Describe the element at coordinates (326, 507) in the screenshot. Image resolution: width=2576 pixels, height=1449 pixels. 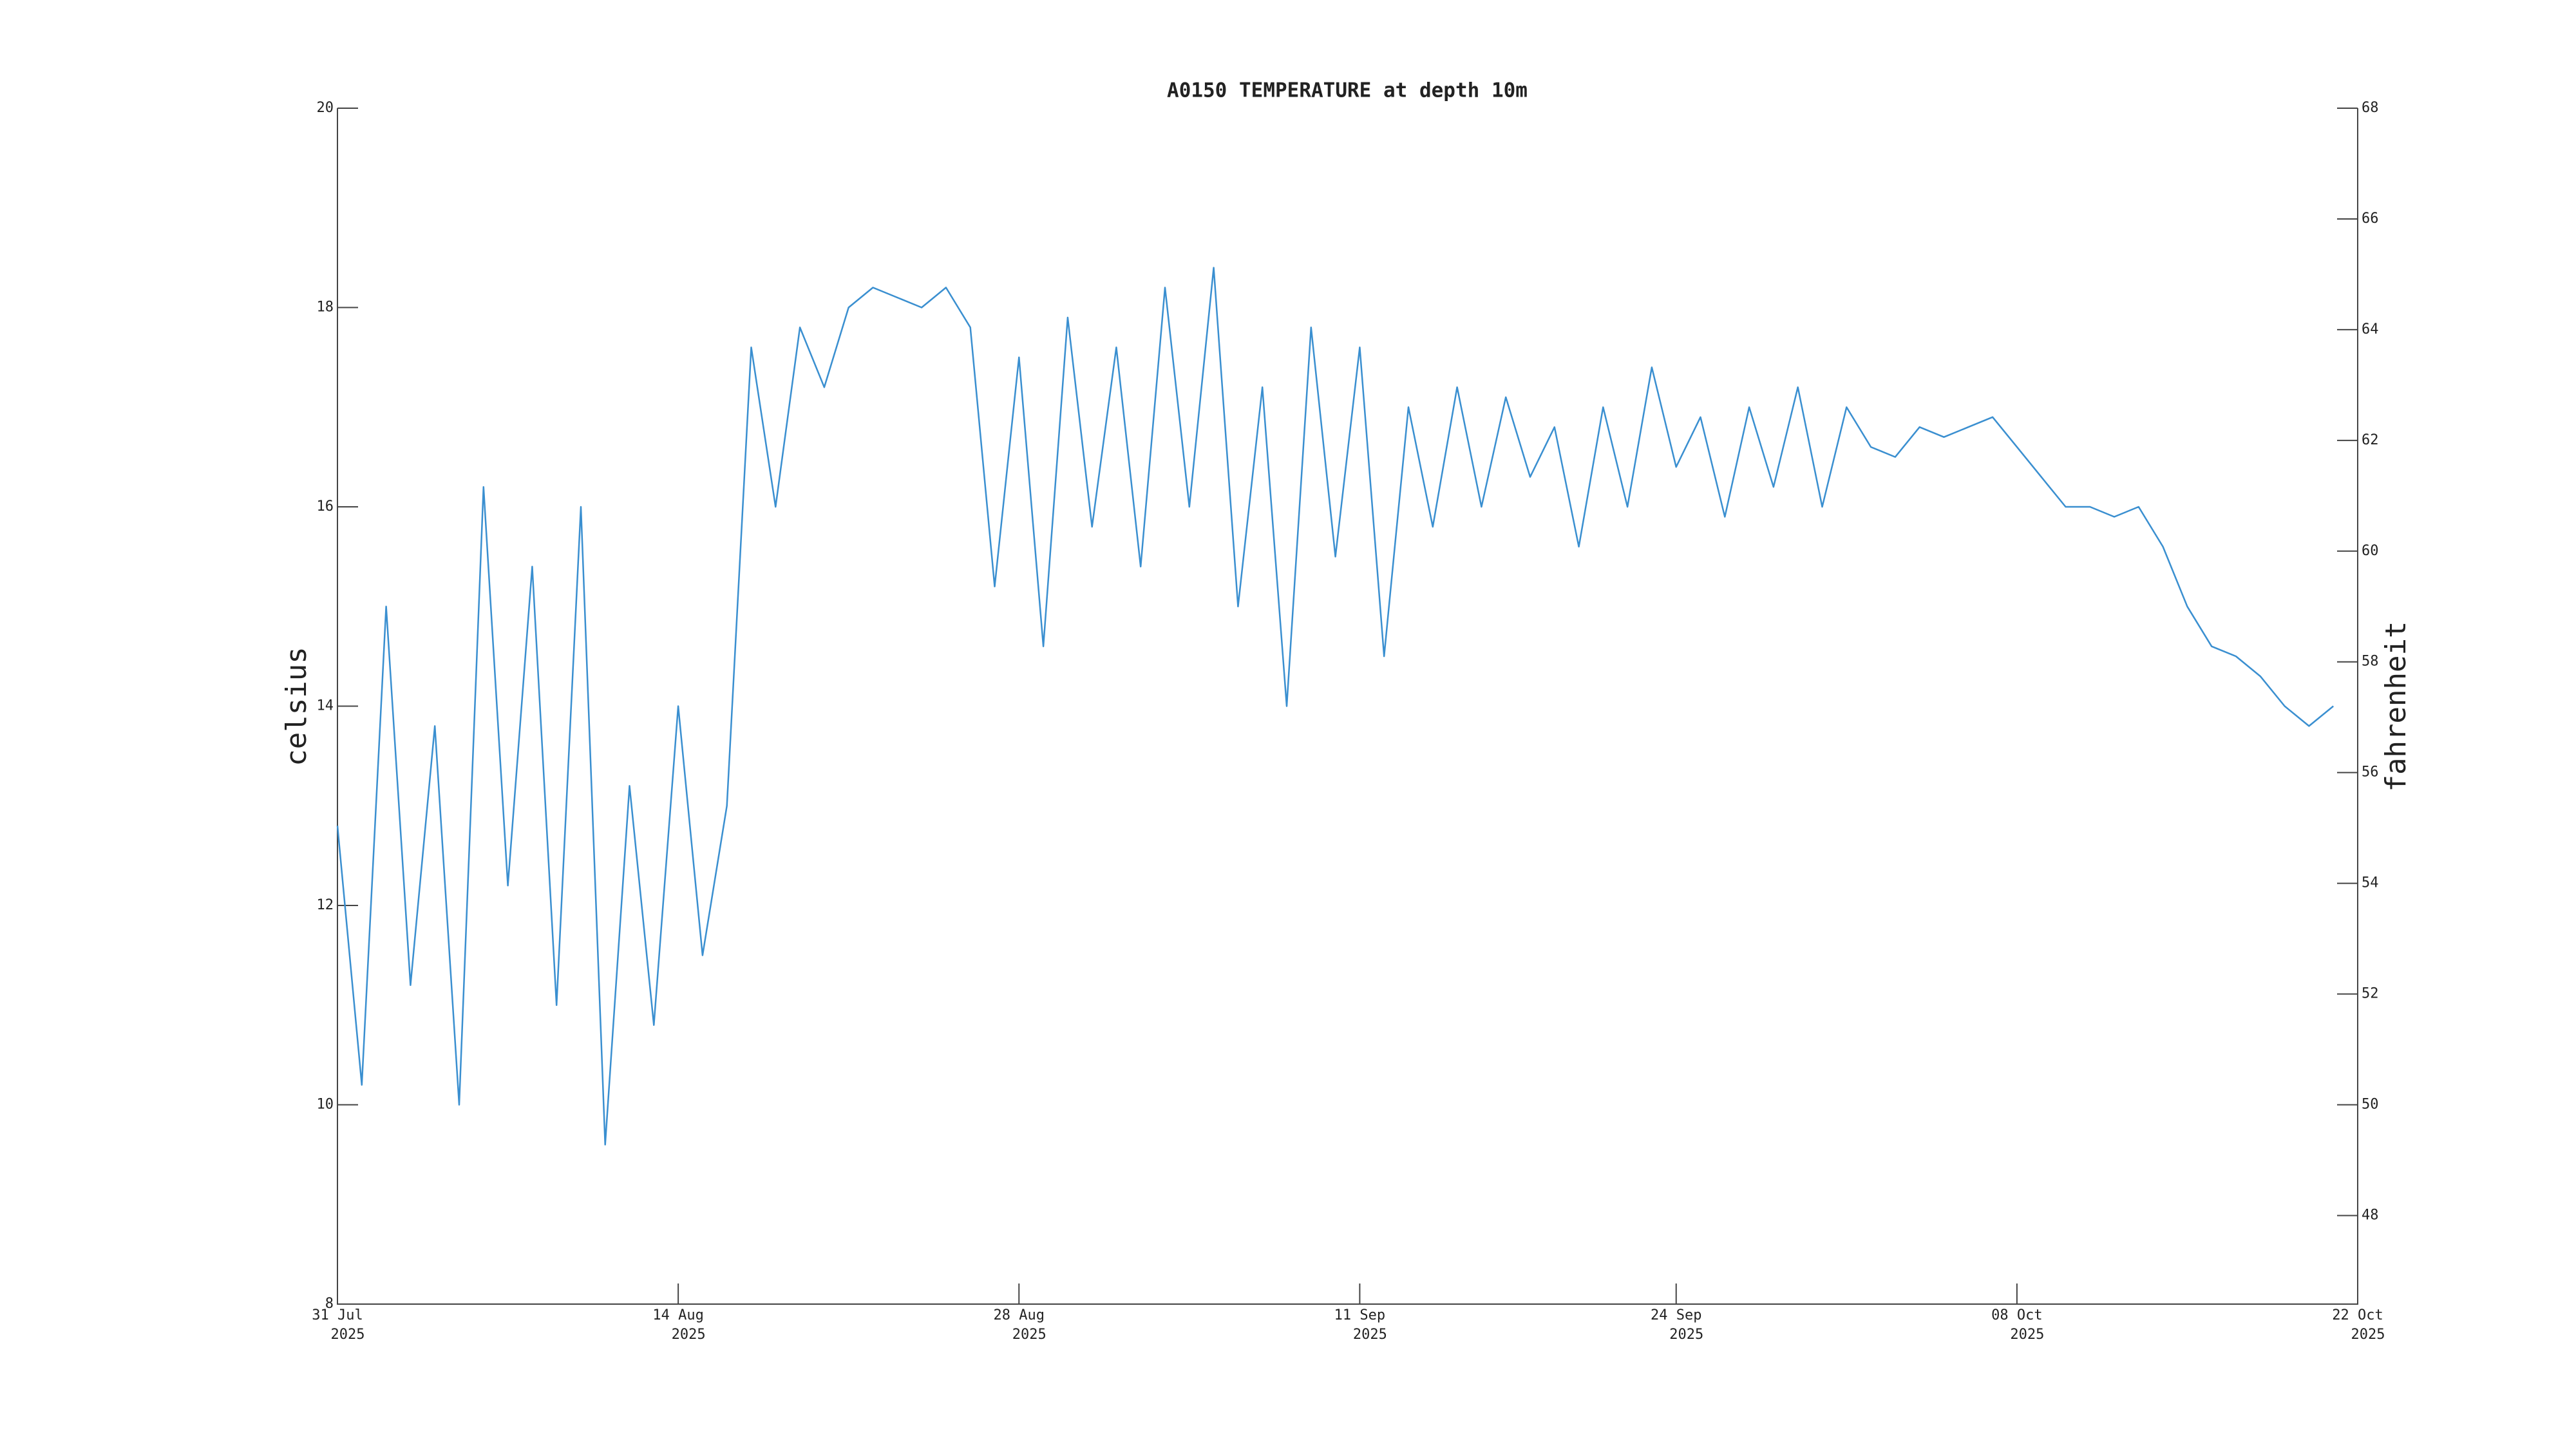
I see `y-tick-label: 16` at that location.